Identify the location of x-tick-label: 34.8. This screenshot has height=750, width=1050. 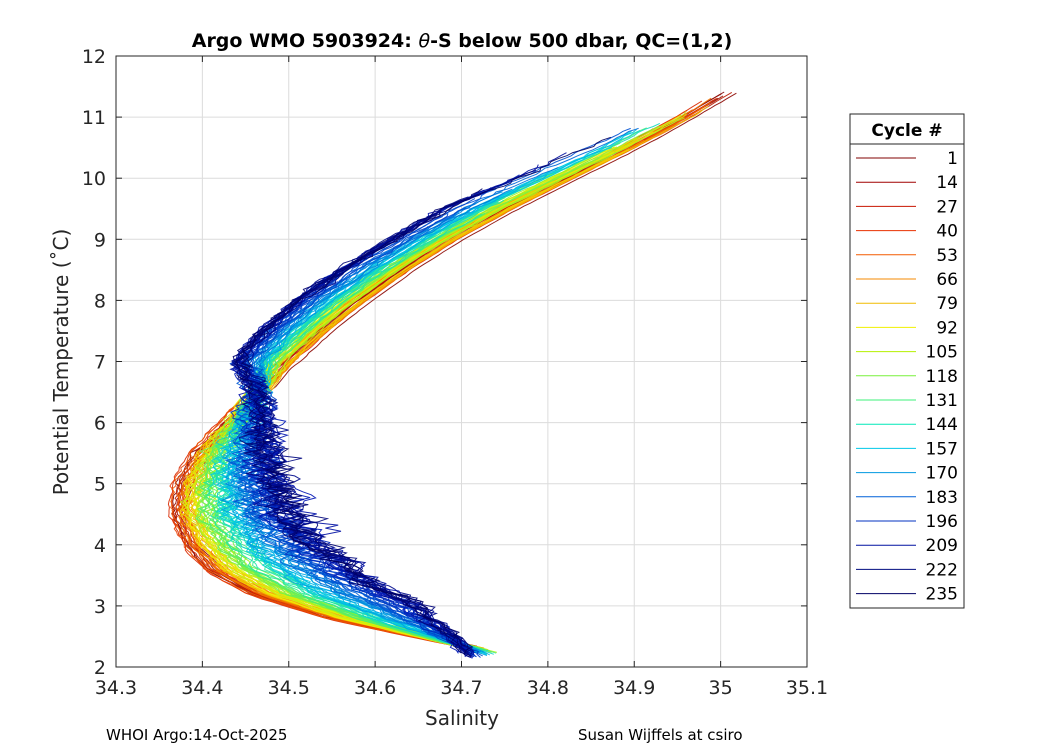
(548, 688).